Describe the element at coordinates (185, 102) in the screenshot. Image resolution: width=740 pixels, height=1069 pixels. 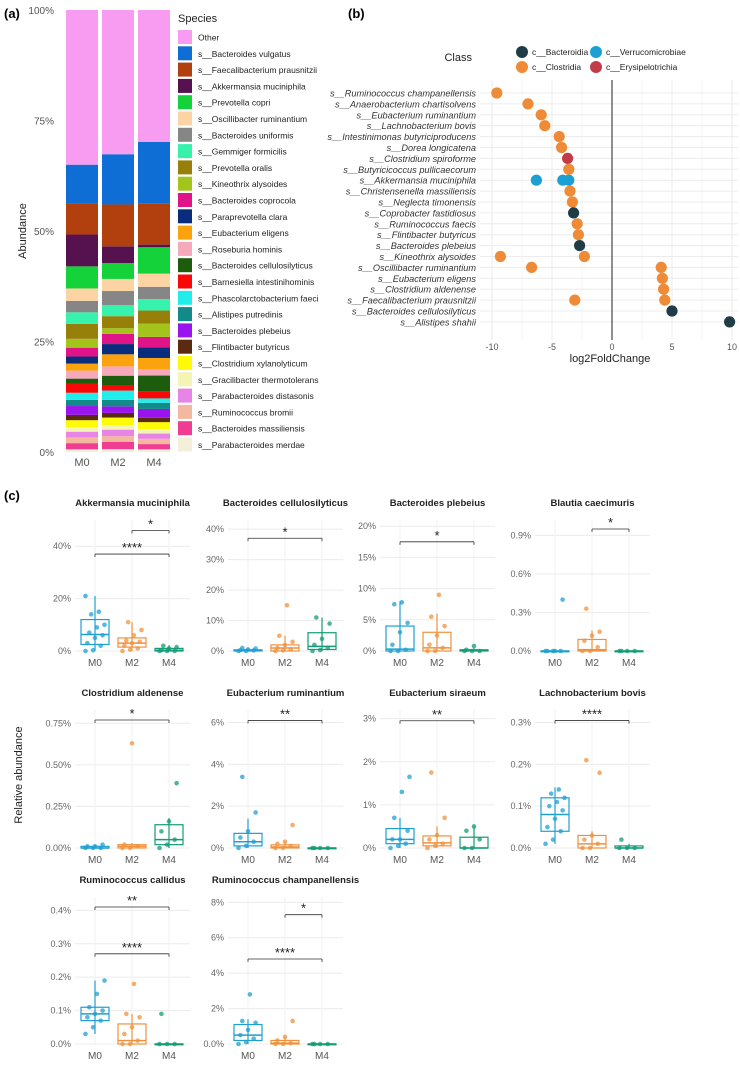
I see `legend-swatch-s-prevotella-copri` at that location.